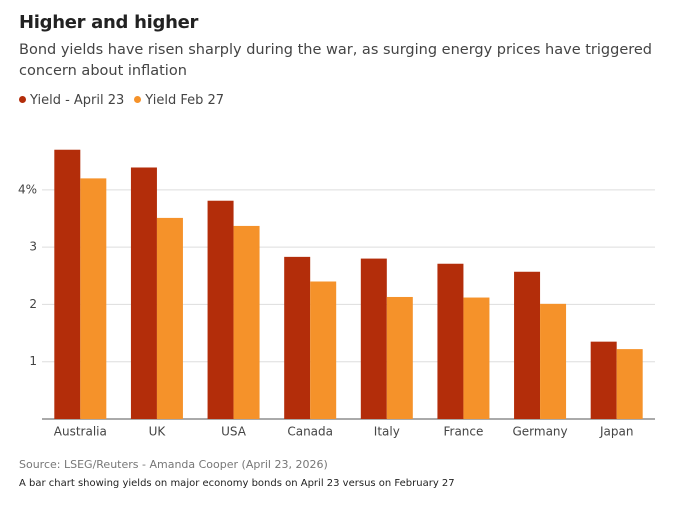 This screenshot has width=692, height=505. What do you see at coordinates (387, 432) in the screenshot?
I see `x-tick-label: Italy` at bounding box center [387, 432].